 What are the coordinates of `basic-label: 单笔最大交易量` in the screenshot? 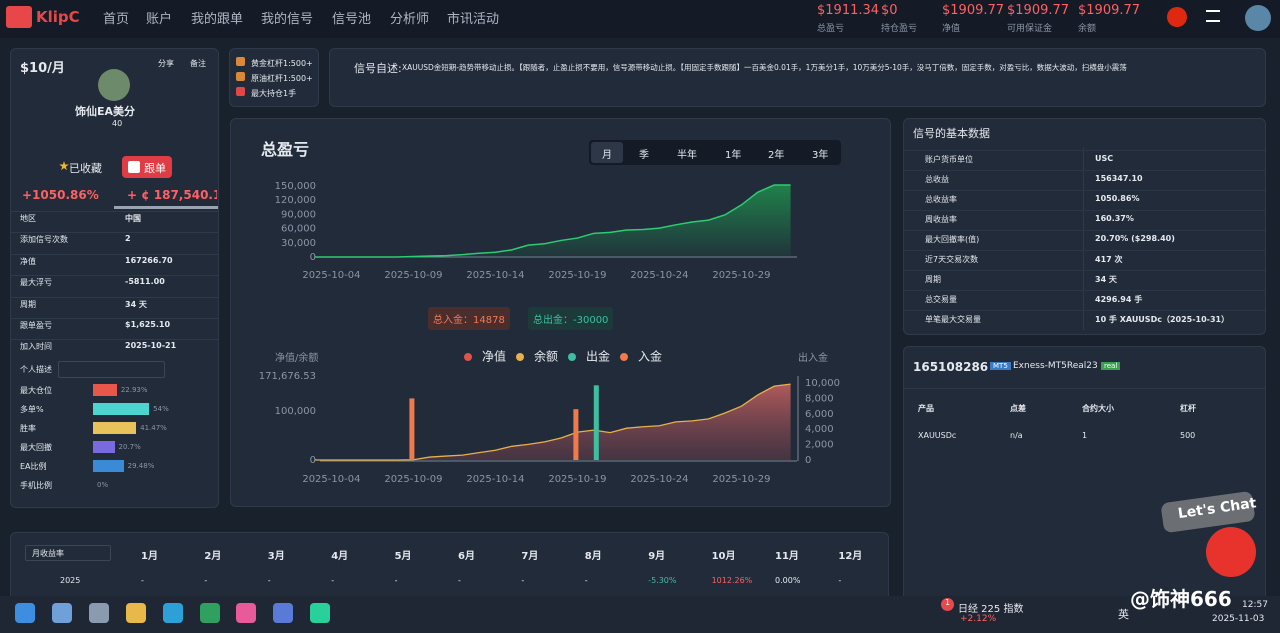 It's located at (953, 319).